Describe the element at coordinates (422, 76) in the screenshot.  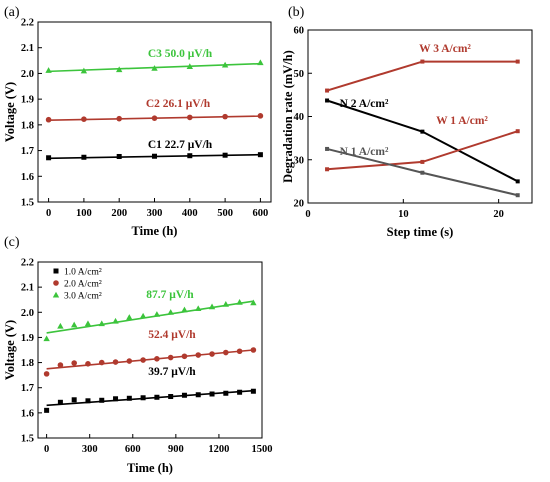
I see `series-line` at that location.